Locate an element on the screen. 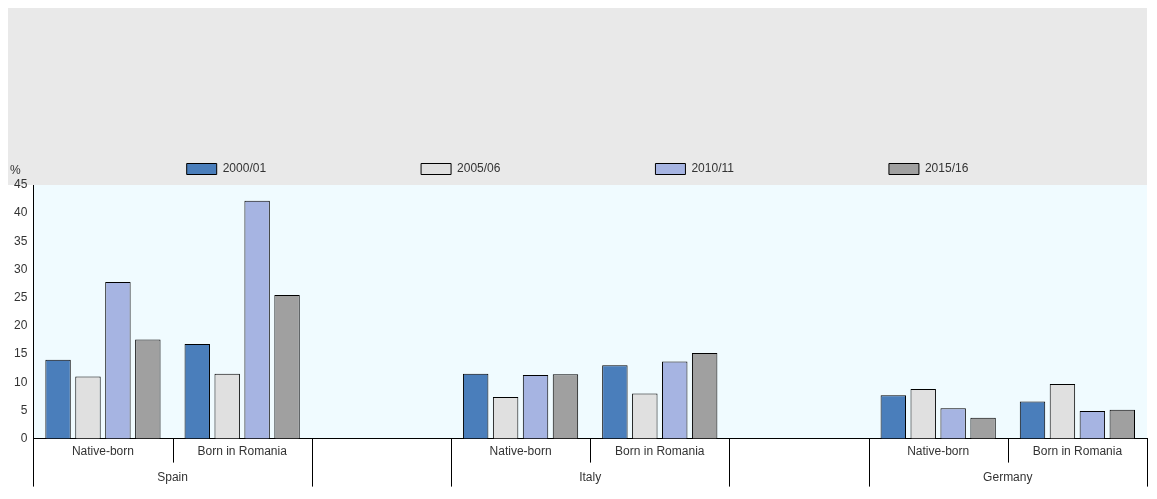 The width and height of the screenshot is (1157, 499). y-tick-label: 40 is located at coordinates (20, 212).